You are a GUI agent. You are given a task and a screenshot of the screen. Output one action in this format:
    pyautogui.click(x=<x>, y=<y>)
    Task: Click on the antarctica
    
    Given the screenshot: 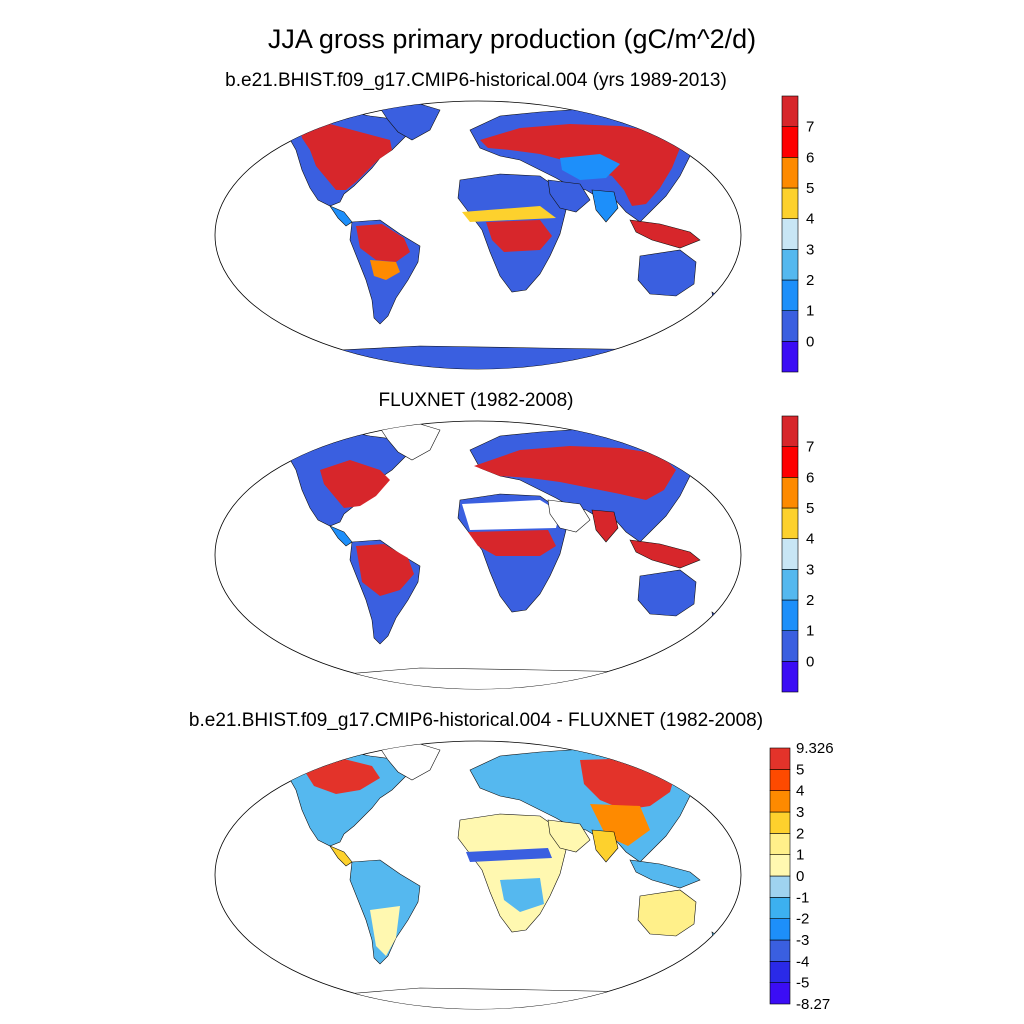 What is the action you would take?
    pyautogui.click(x=510, y=357)
    